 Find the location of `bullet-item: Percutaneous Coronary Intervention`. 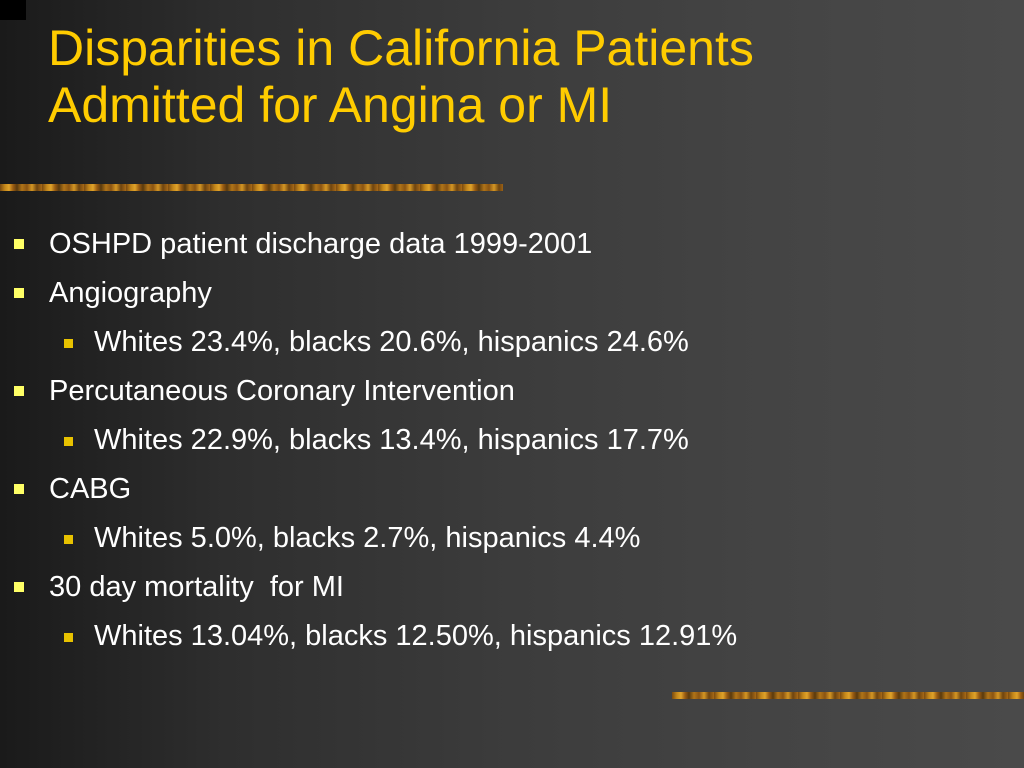

bullet-item: Percutaneous Coronary Intervention is located at coordinates (512, 393).